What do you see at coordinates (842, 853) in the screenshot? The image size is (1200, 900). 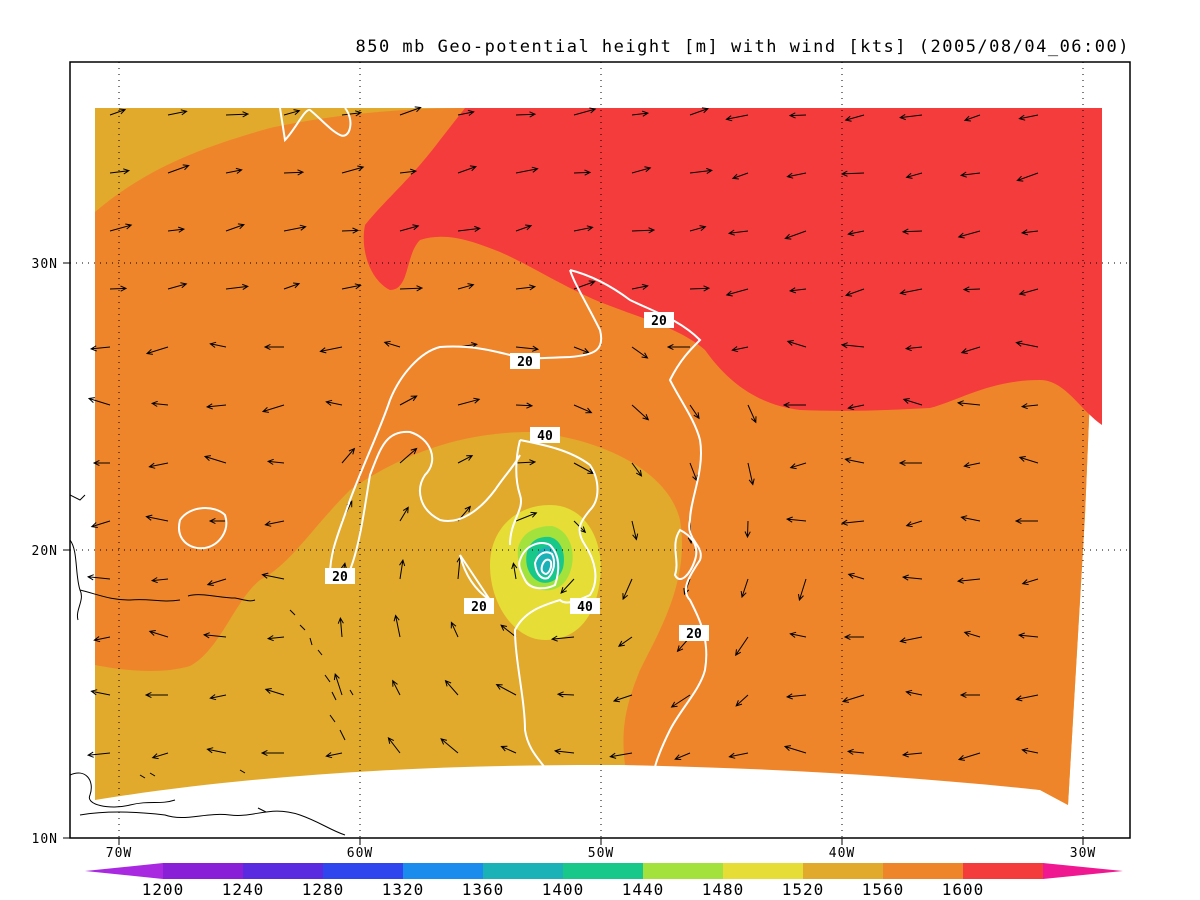 I see `lon-label-40w: 40W` at bounding box center [842, 853].